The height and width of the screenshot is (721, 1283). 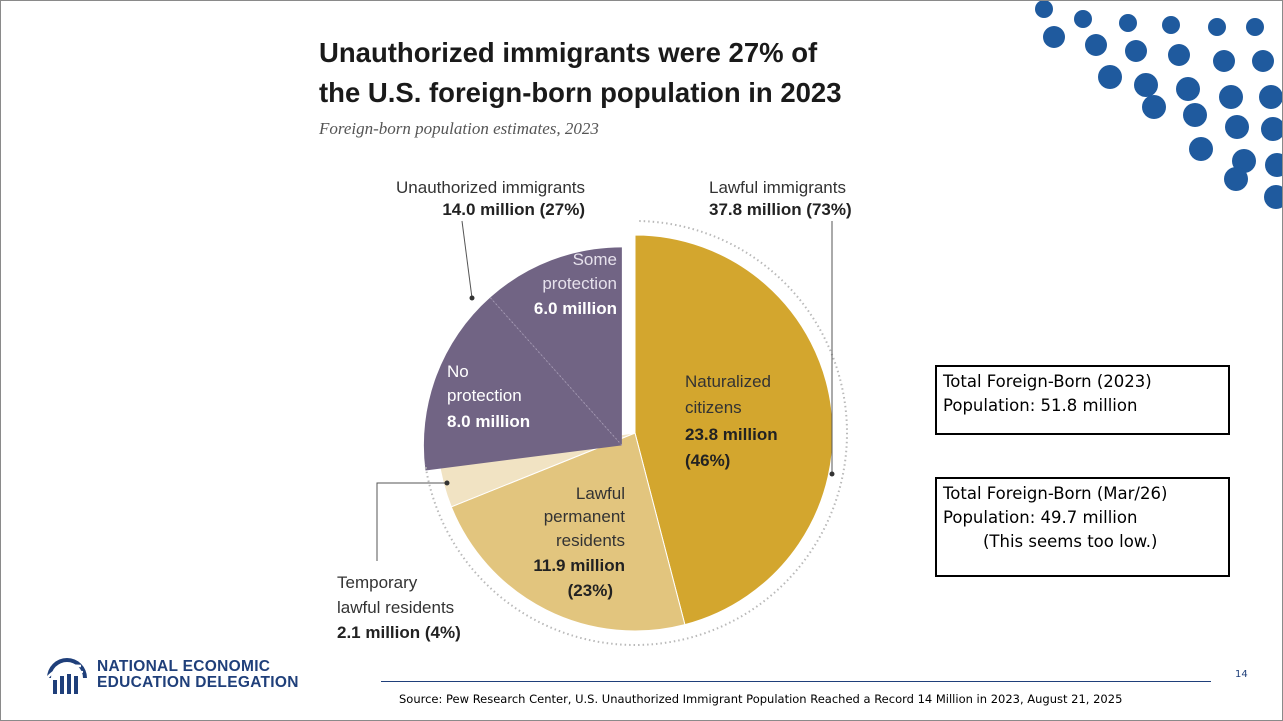 What do you see at coordinates (832, 474) in the screenshot?
I see `lawful-leader-dot` at bounding box center [832, 474].